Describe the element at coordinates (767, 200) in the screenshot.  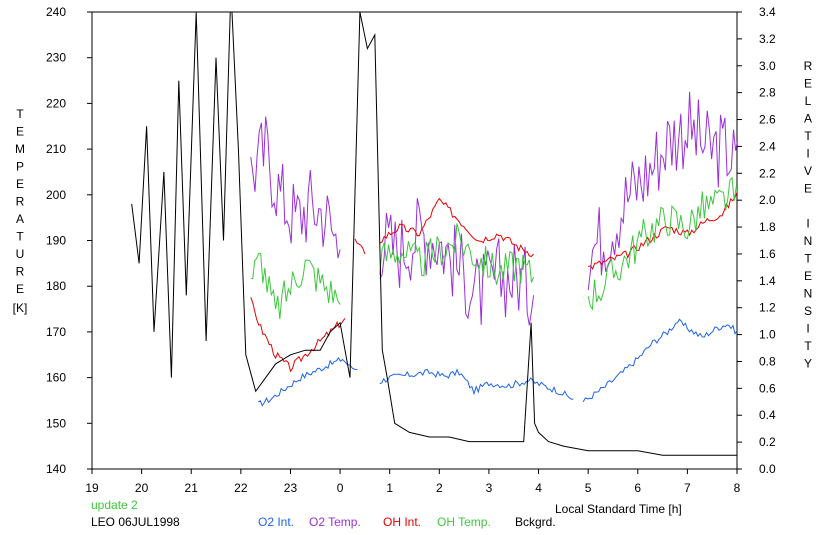
I see `y-right-tick-label: 2.0` at that location.